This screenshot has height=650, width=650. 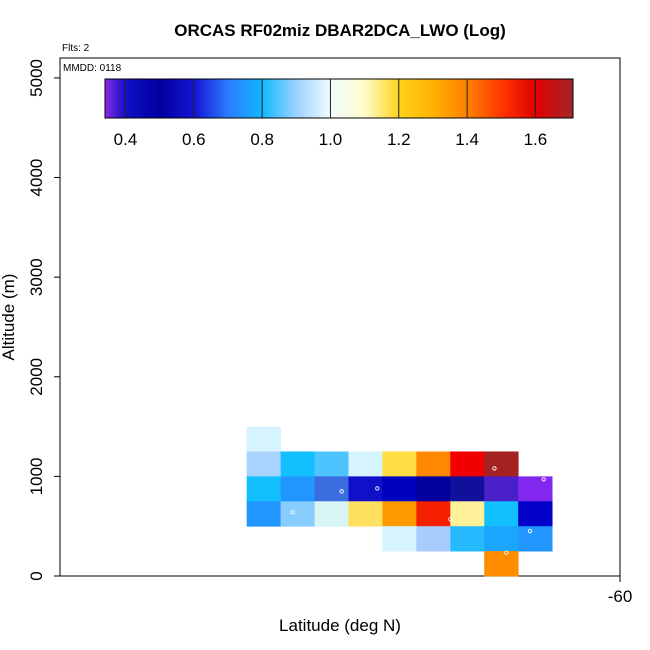 What do you see at coordinates (620, 596) in the screenshot?
I see `x-tick-label: -60` at bounding box center [620, 596].